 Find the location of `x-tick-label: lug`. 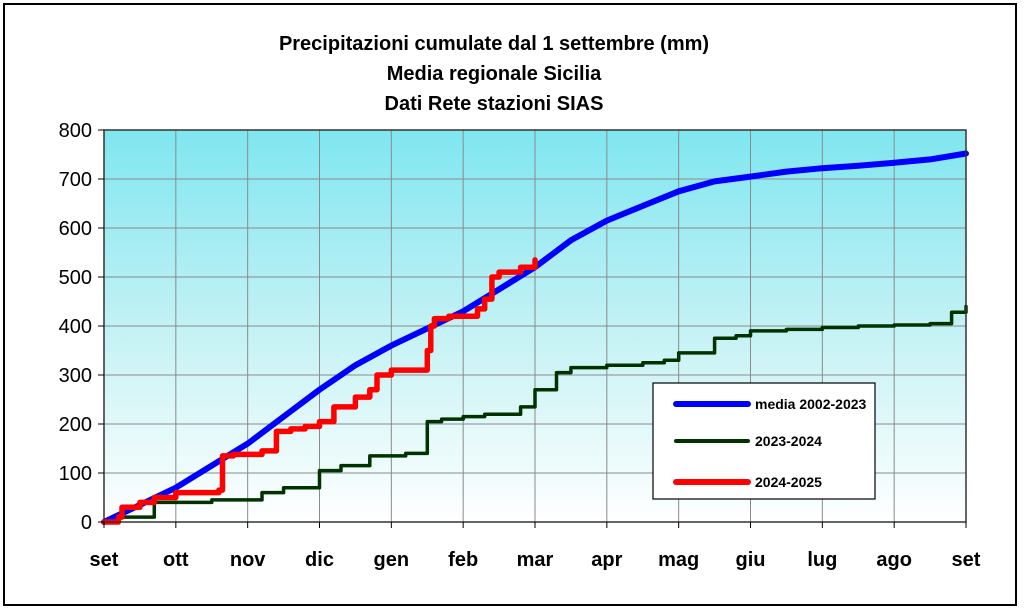

x-tick-label: lug is located at coordinates (822, 560).